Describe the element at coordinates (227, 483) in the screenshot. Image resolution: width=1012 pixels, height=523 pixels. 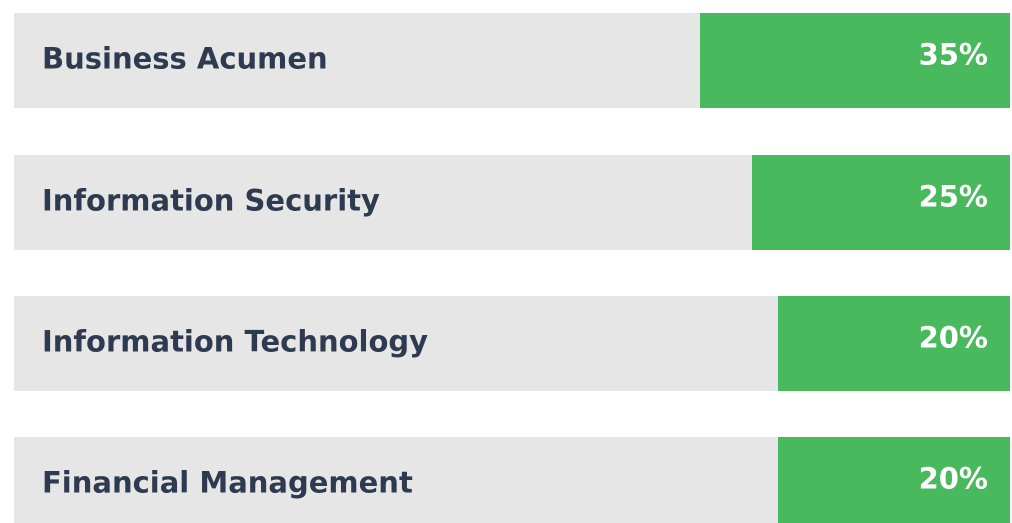
I see `category-label: Financial Management` at that location.